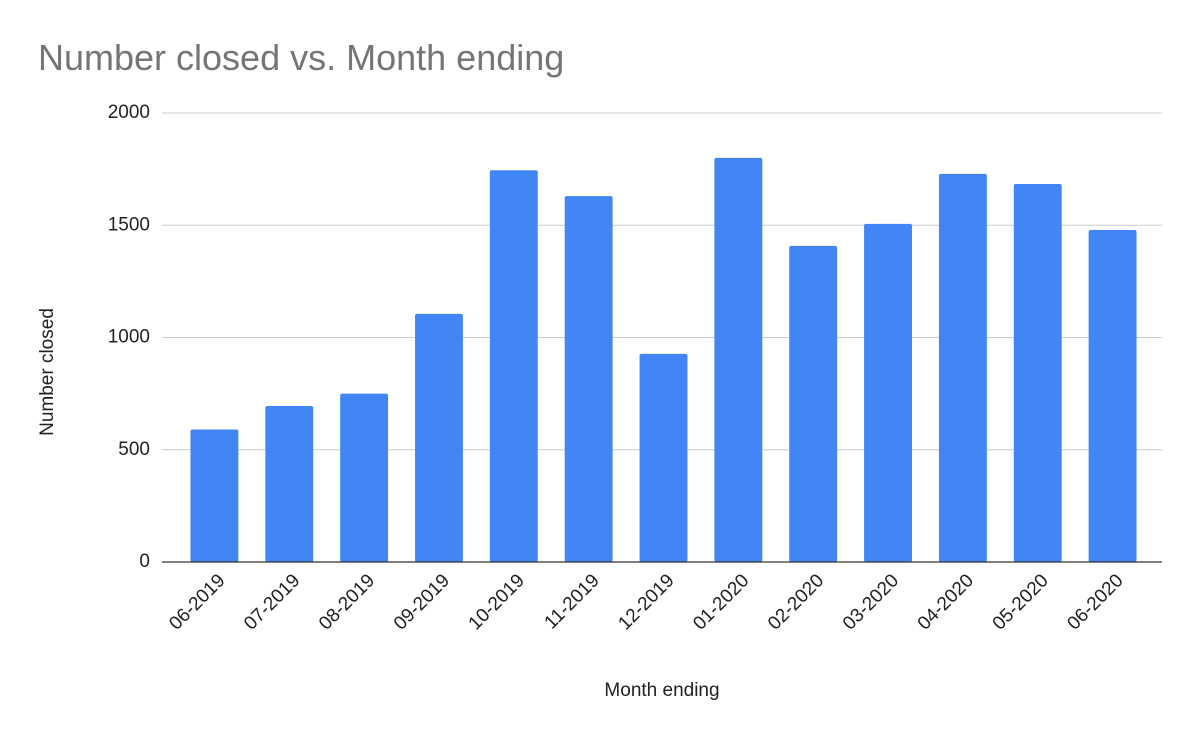 This screenshot has width=1200, height=742. Describe the element at coordinates (301, 57) in the screenshot. I see `chart-title: Number closed vs. Month ending` at that location.